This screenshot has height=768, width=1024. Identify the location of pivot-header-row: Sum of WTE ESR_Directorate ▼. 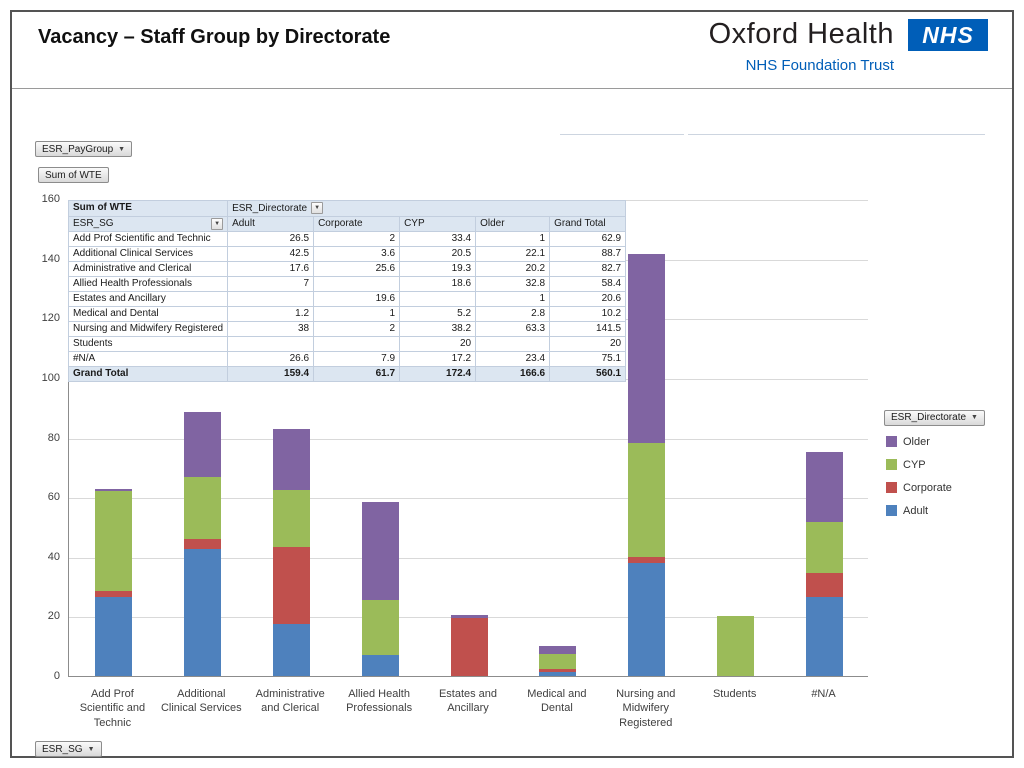
(347, 208).